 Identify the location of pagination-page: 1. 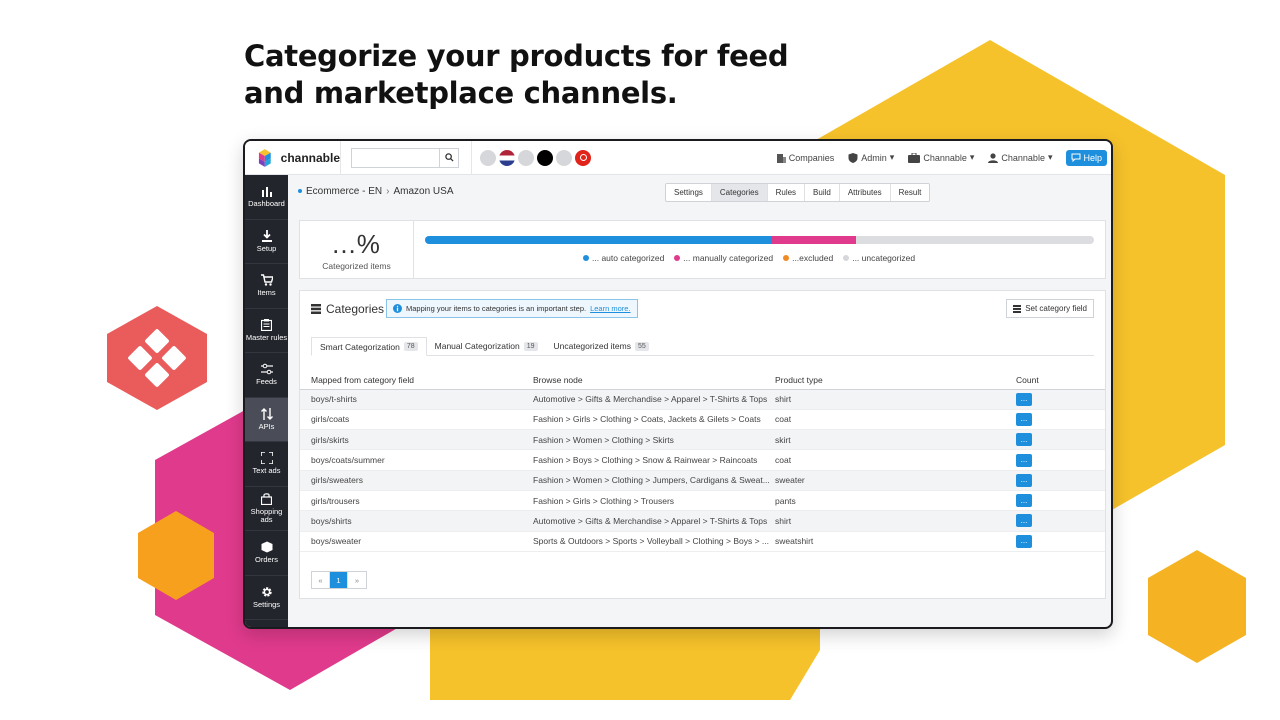
(339, 580).